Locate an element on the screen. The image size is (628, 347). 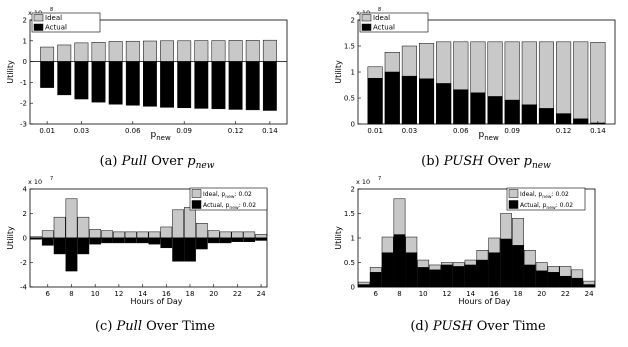
exponent-power: 7 is located at coordinates (379, 179).